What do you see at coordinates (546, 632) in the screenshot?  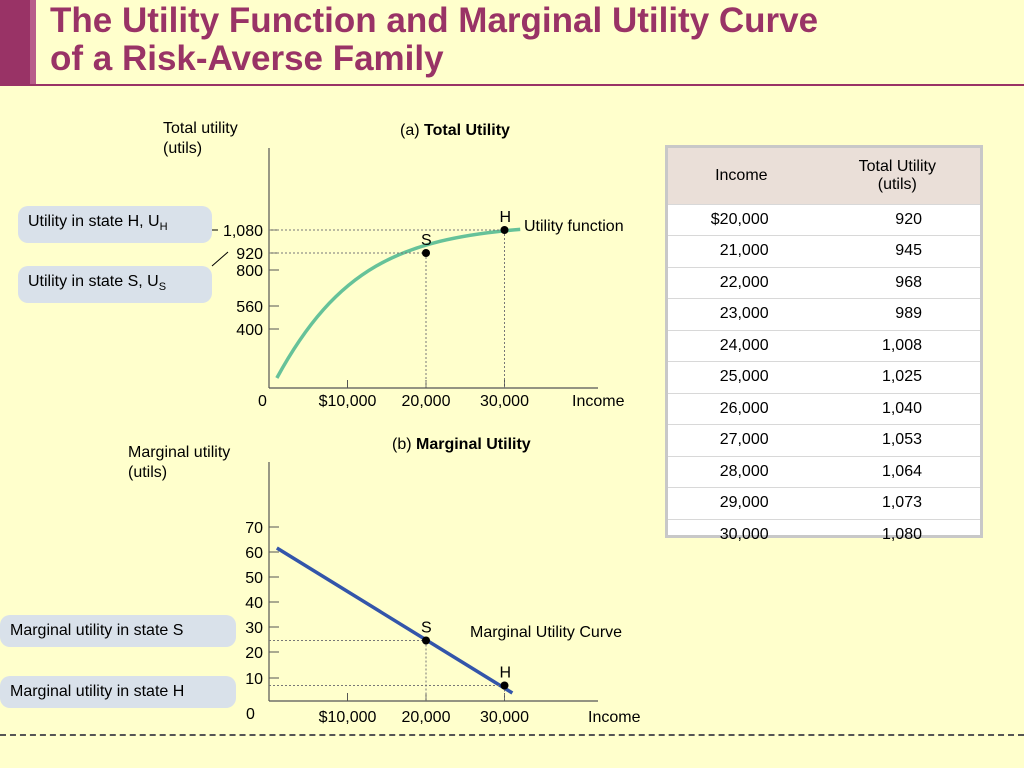 I see `chart1-series-label: Marginal Utility Curve` at bounding box center [546, 632].